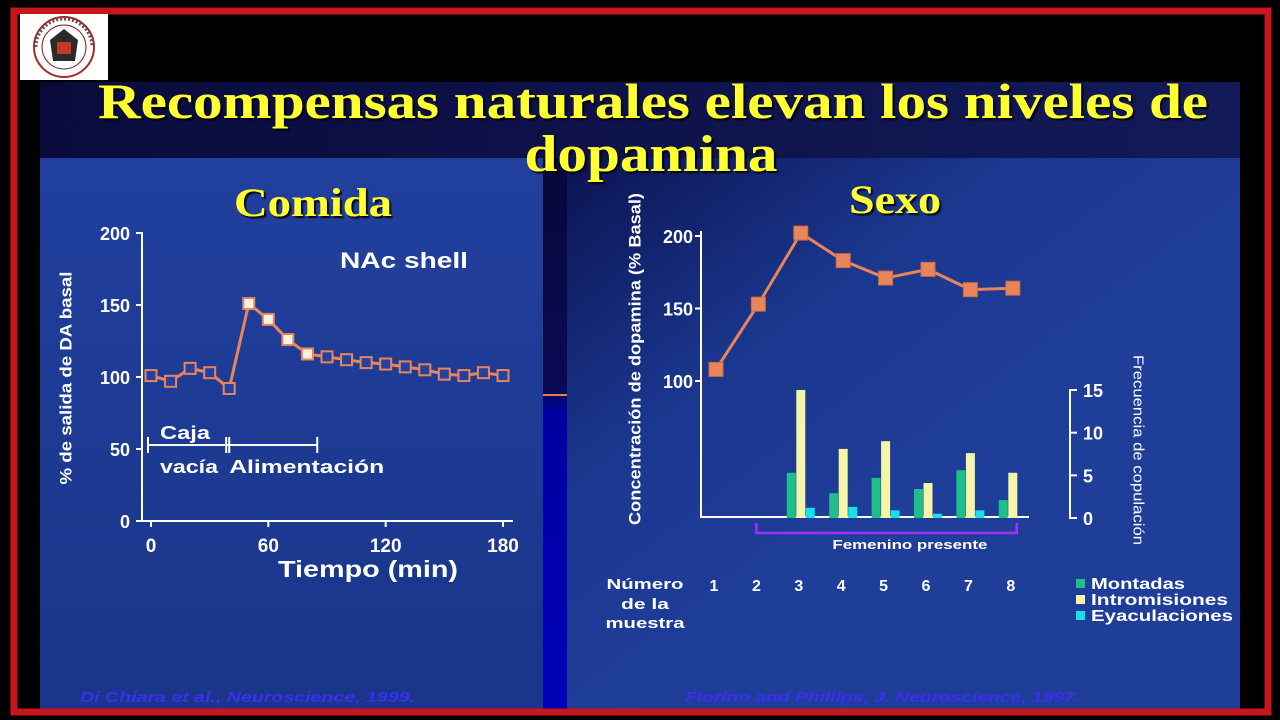 This screenshot has width=1280, height=720. I want to click on y-axis-title: % de salida de DA basal, so click(66, 378).